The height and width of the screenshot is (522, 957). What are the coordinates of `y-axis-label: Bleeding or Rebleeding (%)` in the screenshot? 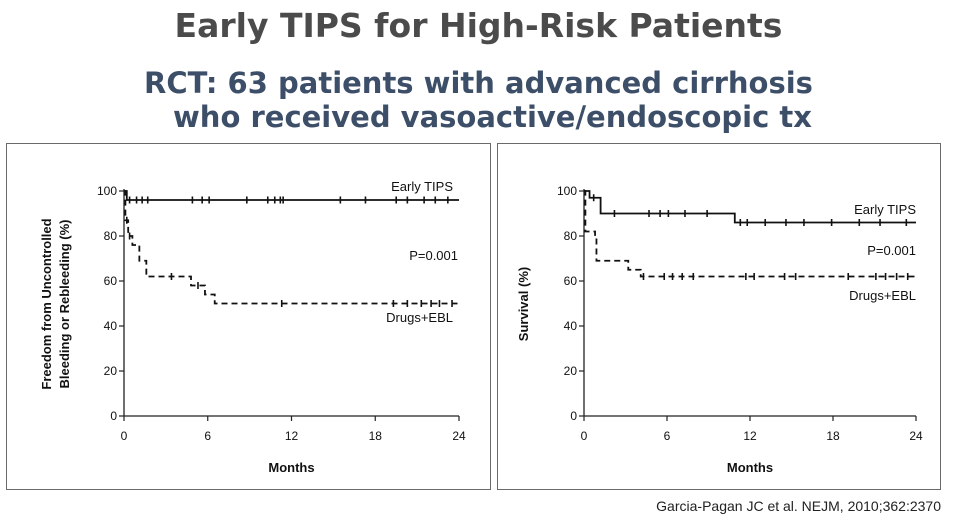 It's located at (64, 303).